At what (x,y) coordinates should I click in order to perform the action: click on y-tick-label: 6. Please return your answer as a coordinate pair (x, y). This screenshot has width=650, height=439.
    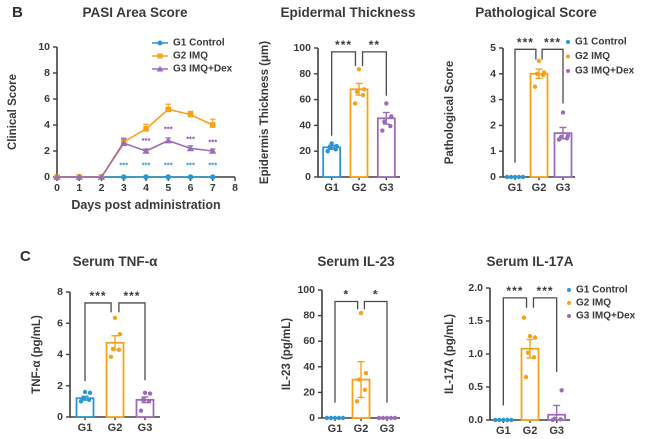
    Looking at the image, I should click on (60, 323).